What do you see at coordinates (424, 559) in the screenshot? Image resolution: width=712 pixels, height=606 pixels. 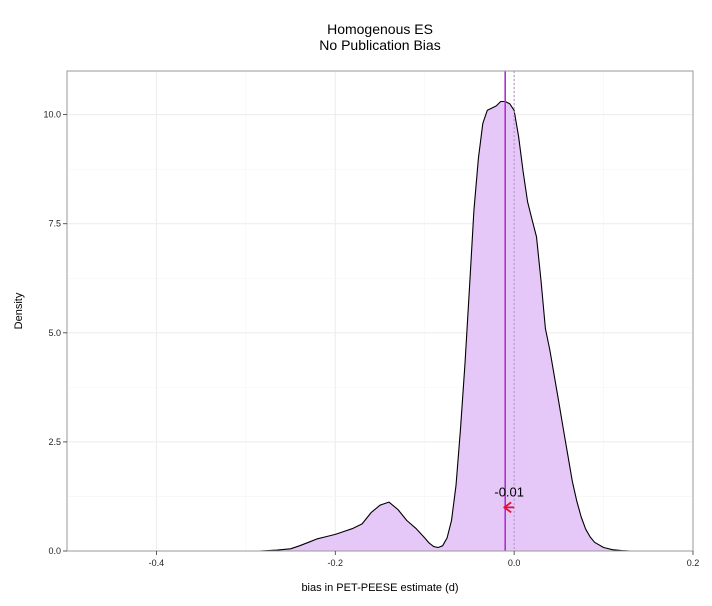 I see `x-axis: -0.4 -0.2 0.0 0.2` at bounding box center [424, 559].